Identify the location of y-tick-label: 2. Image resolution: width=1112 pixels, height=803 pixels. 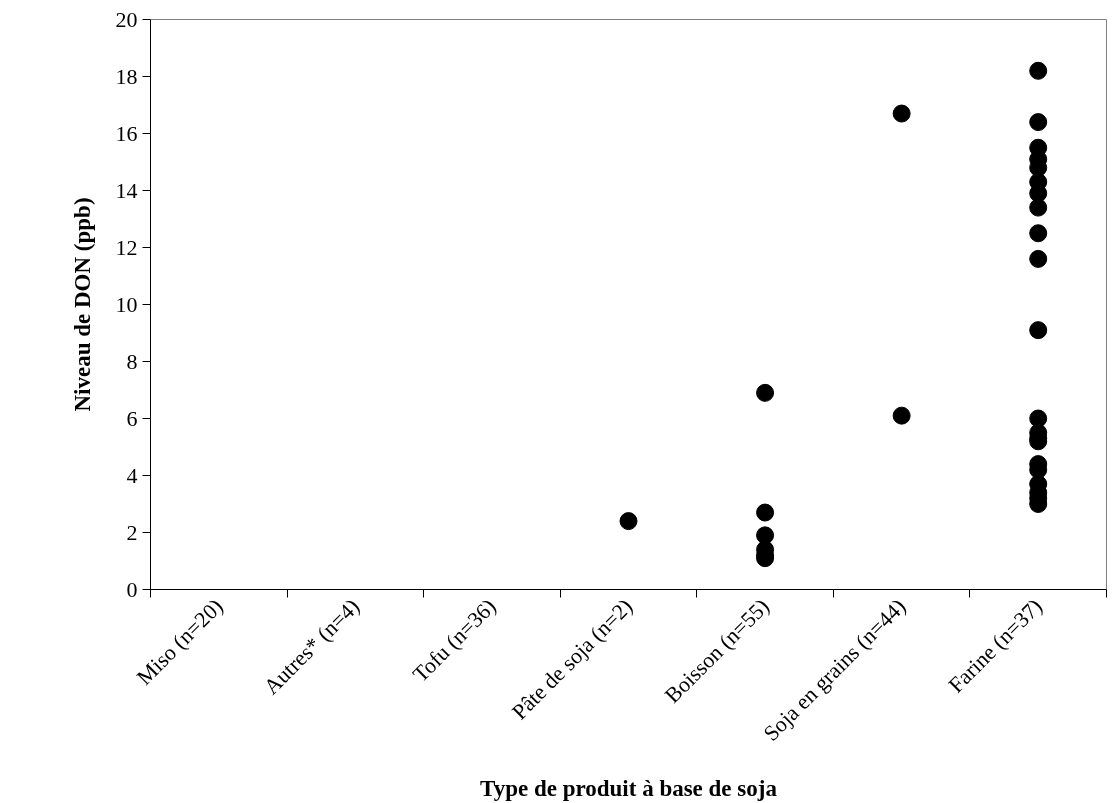
(132, 532).